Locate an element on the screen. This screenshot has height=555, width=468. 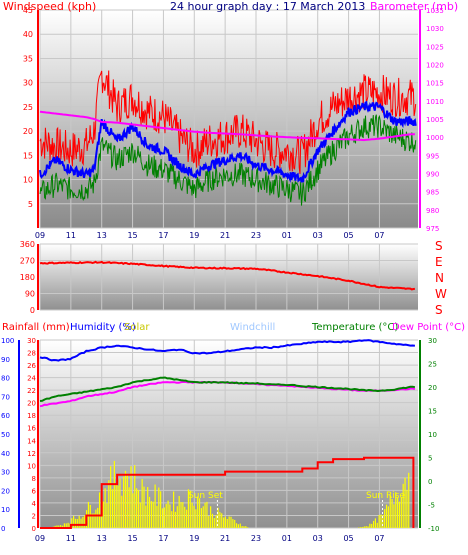
wind-x-tick-label: 05 is located at coordinates (348, 235).